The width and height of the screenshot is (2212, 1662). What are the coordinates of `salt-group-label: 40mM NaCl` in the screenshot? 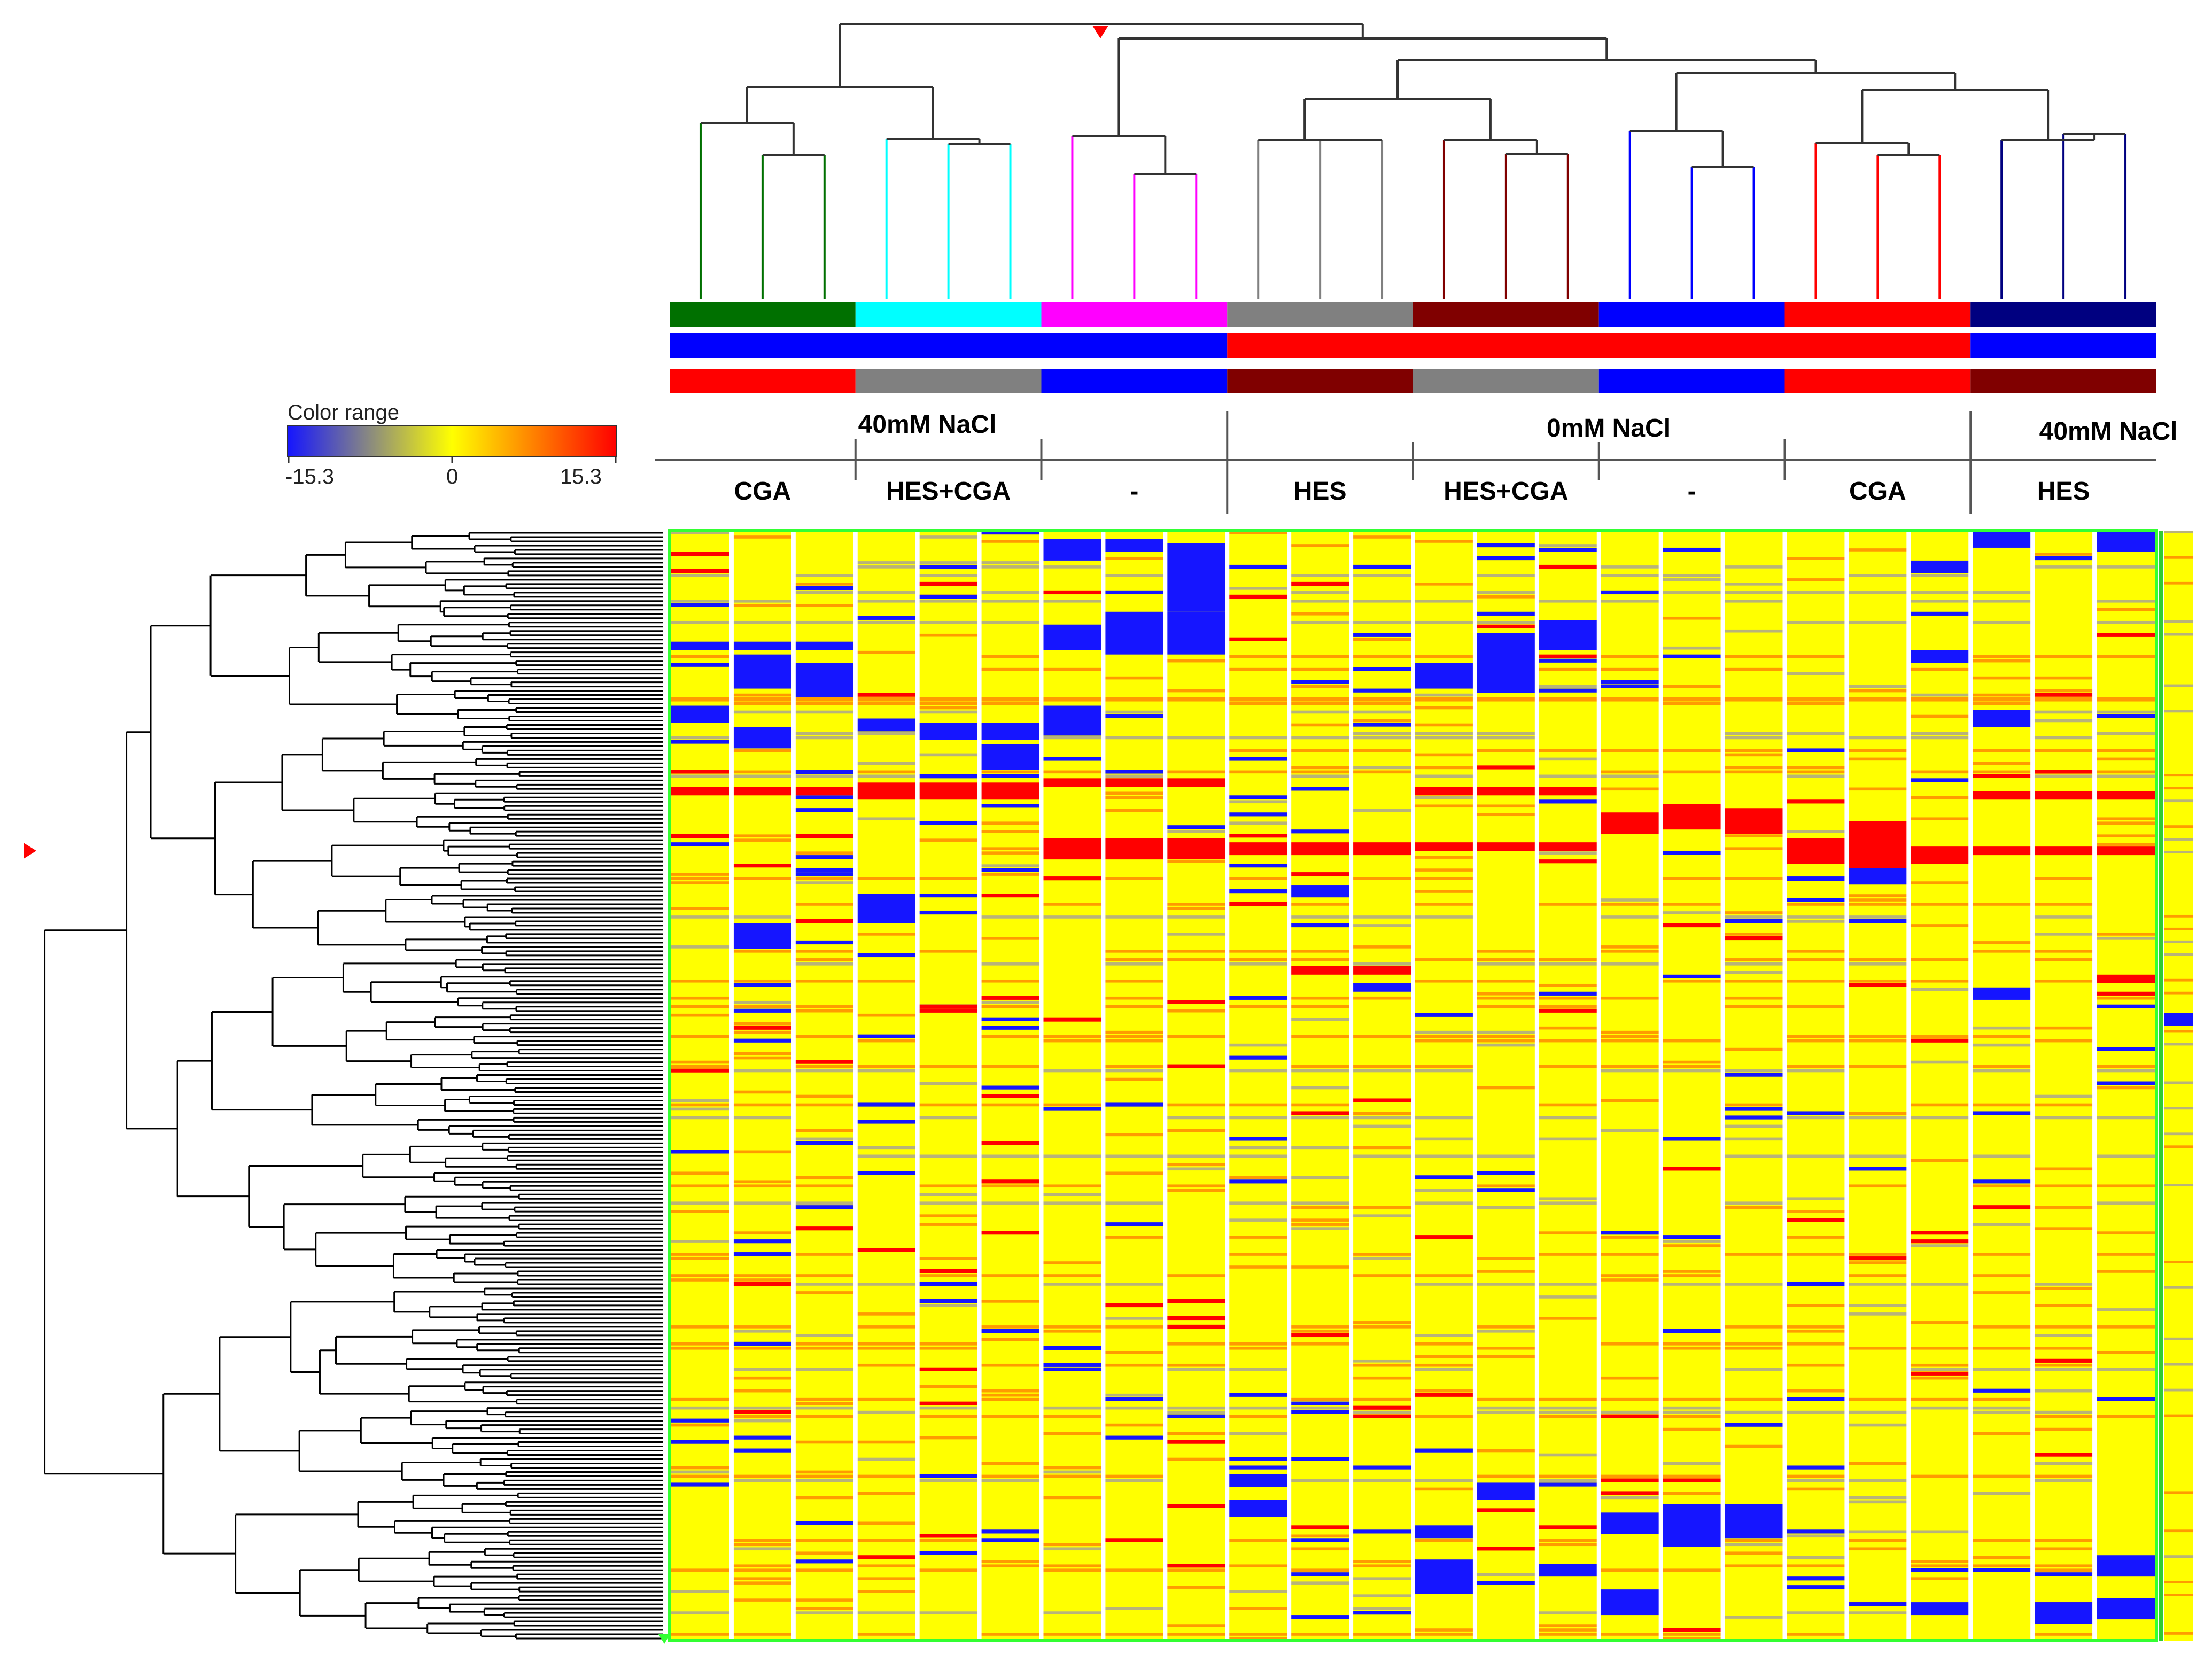 It's located at (928, 424).